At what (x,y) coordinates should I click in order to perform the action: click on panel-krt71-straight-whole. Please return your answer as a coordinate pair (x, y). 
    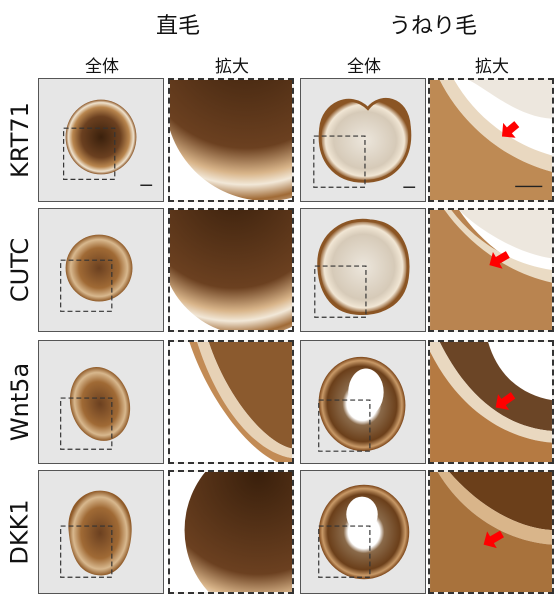
    Looking at the image, I should click on (101, 140).